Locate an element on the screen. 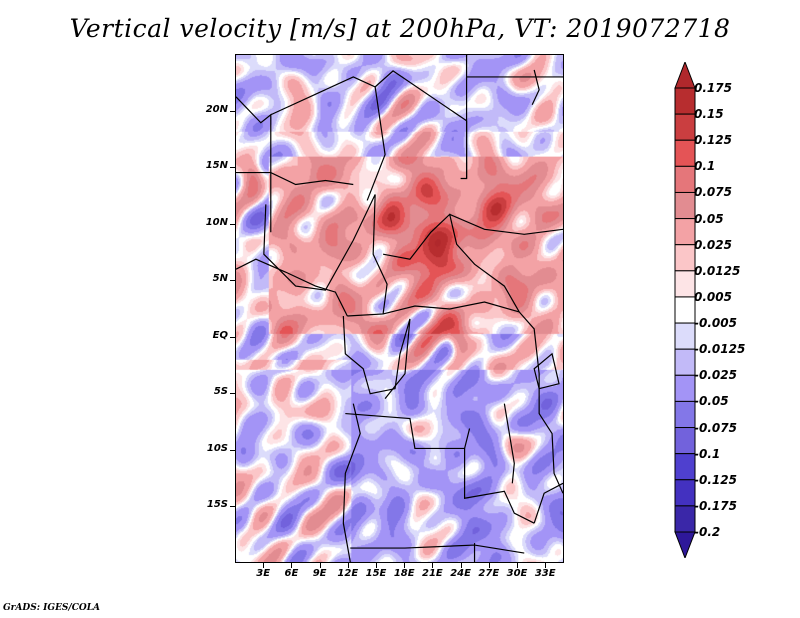  x-tick-label: 6E is located at coordinates (291, 573).